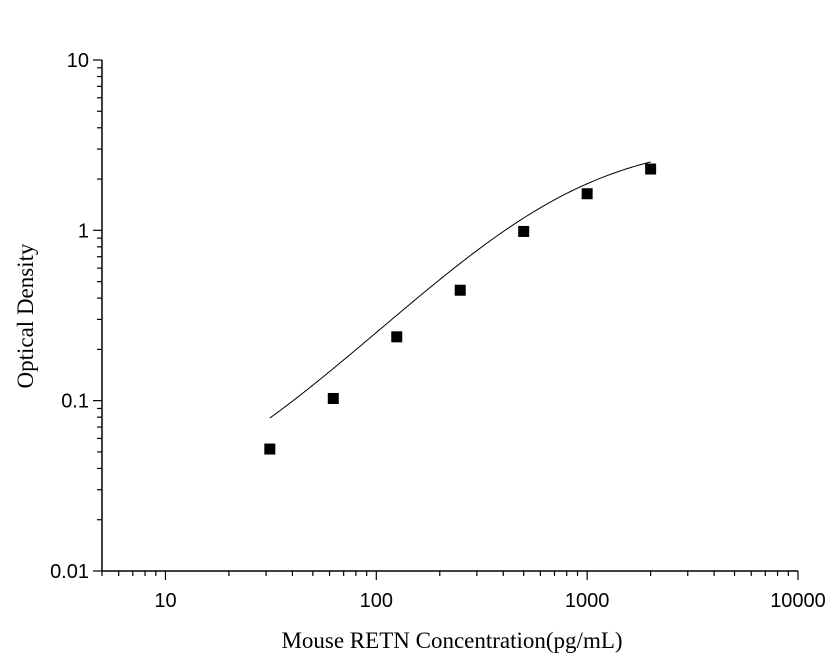 This screenshot has height=672, width=835. Describe the element at coordinates (75, 402) in the screenshot. I see `y-tick-label: 0.1` at that location.